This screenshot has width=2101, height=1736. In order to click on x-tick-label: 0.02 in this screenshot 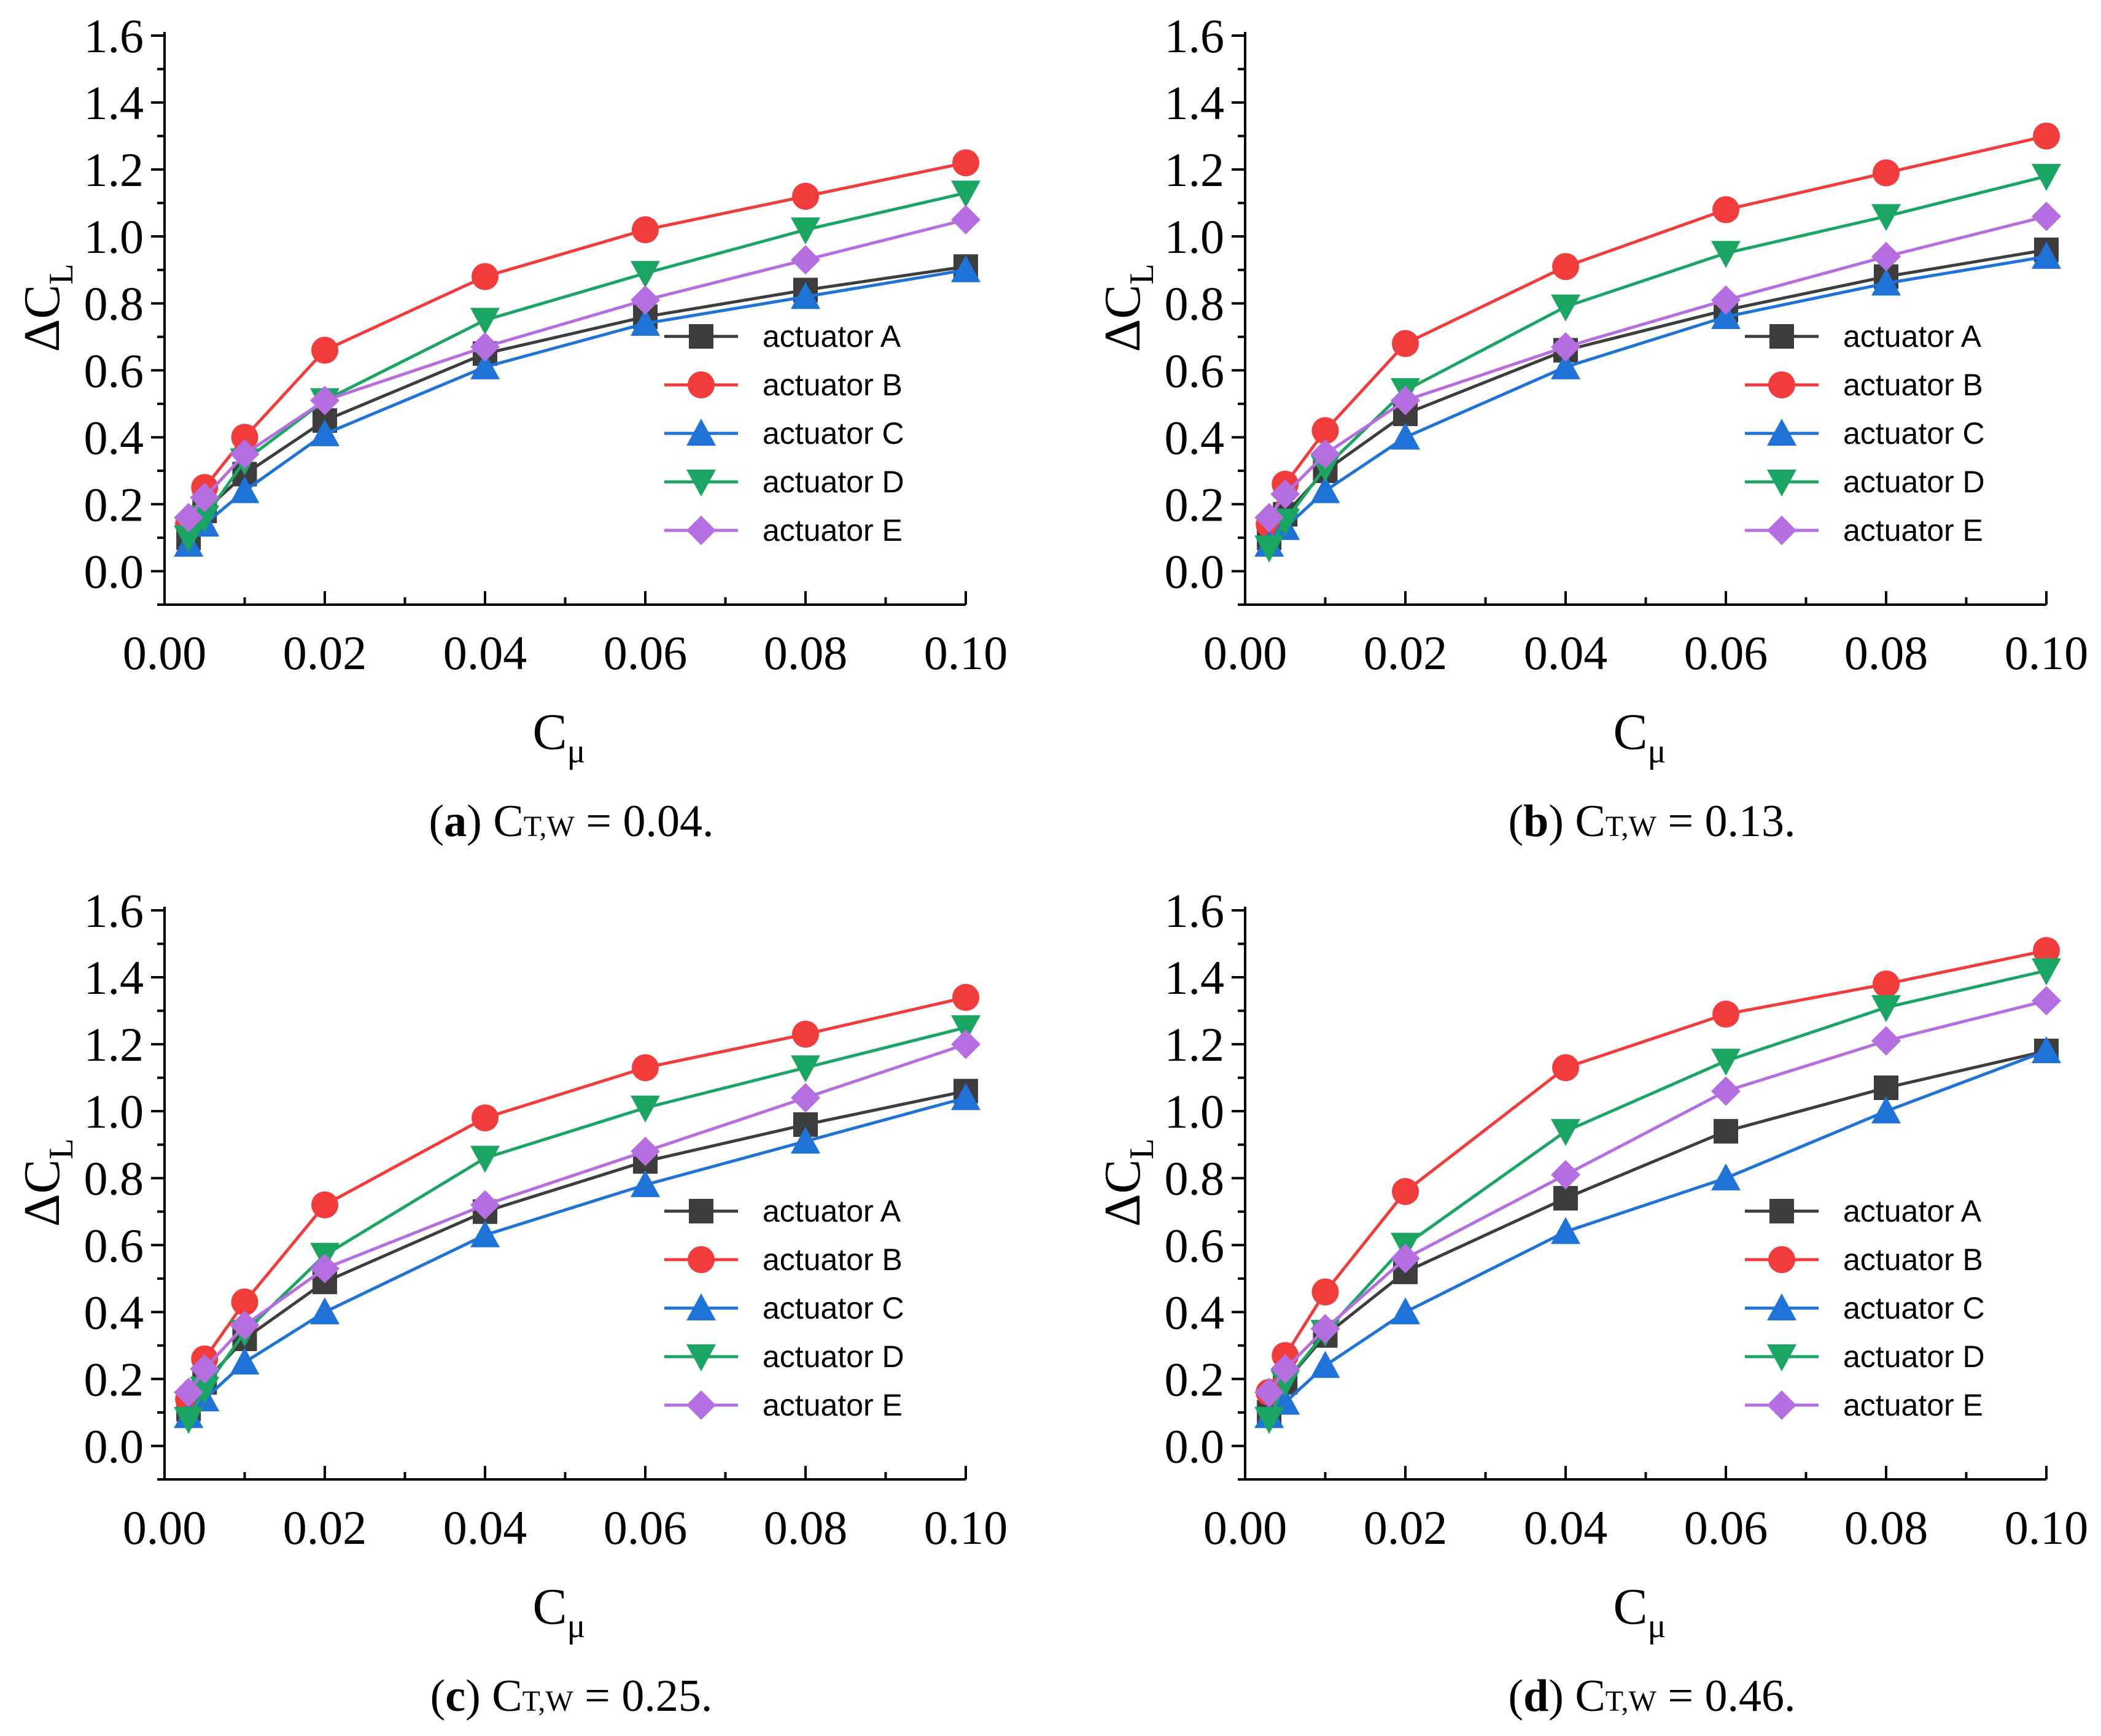, I will do `click(325, 1528)`.